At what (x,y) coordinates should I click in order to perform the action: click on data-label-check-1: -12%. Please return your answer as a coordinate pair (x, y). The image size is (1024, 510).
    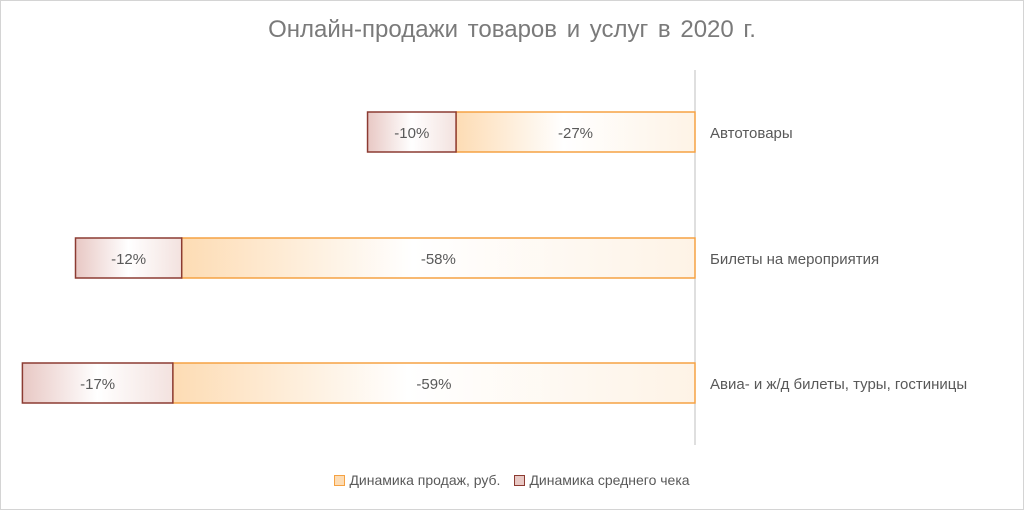
    Looking at the image, I should click on (128, 259).